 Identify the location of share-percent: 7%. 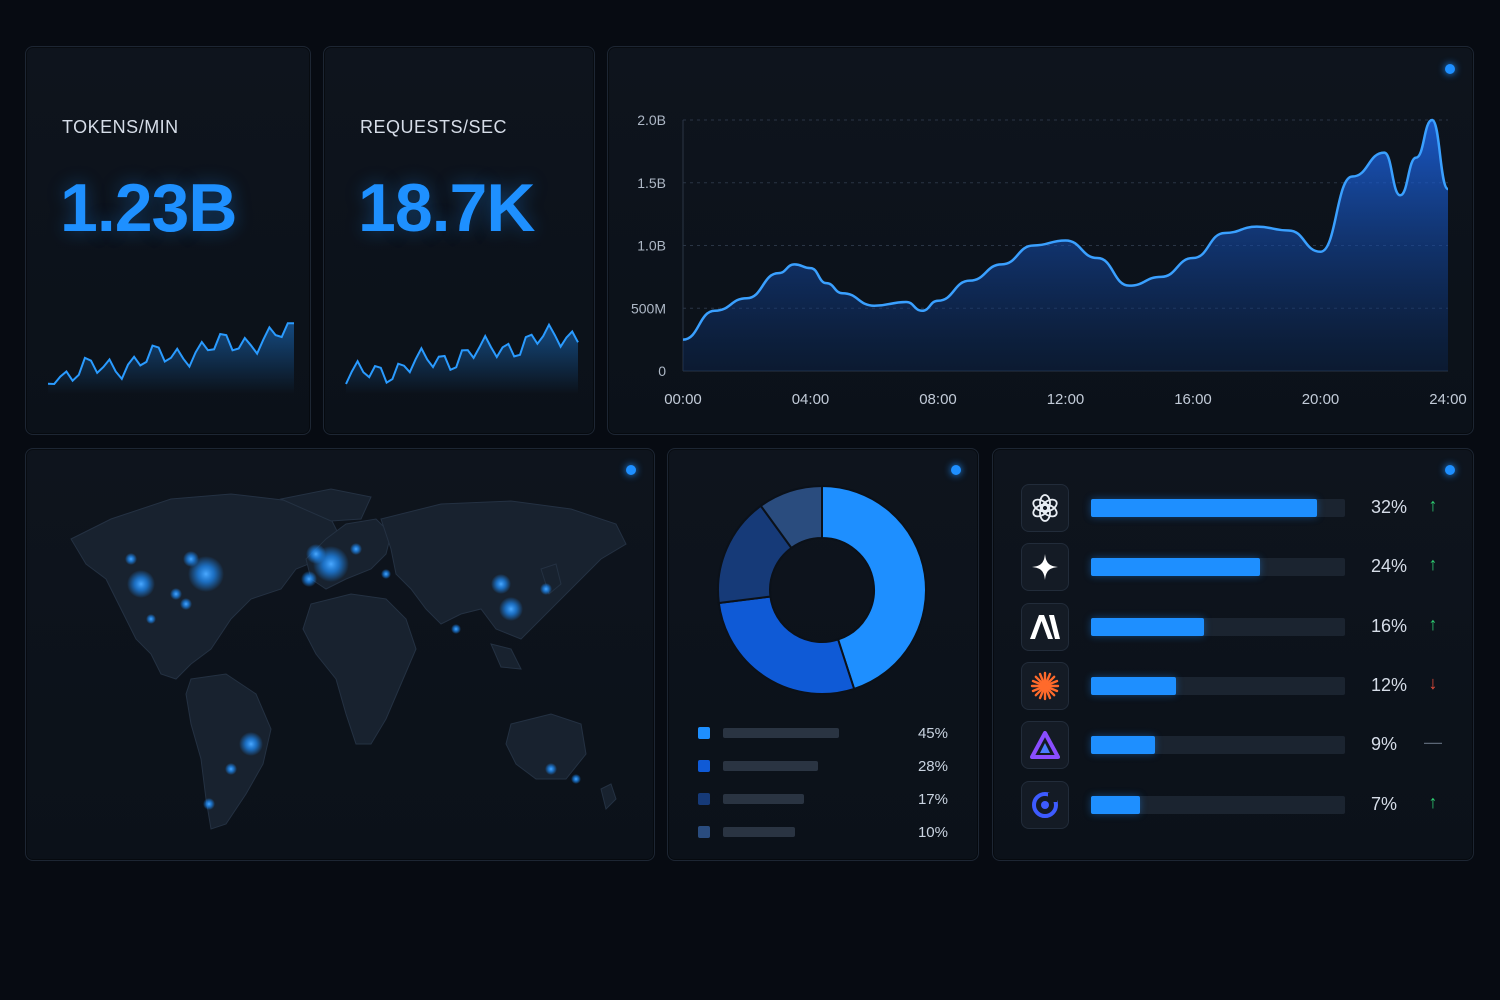
(1384, 803).